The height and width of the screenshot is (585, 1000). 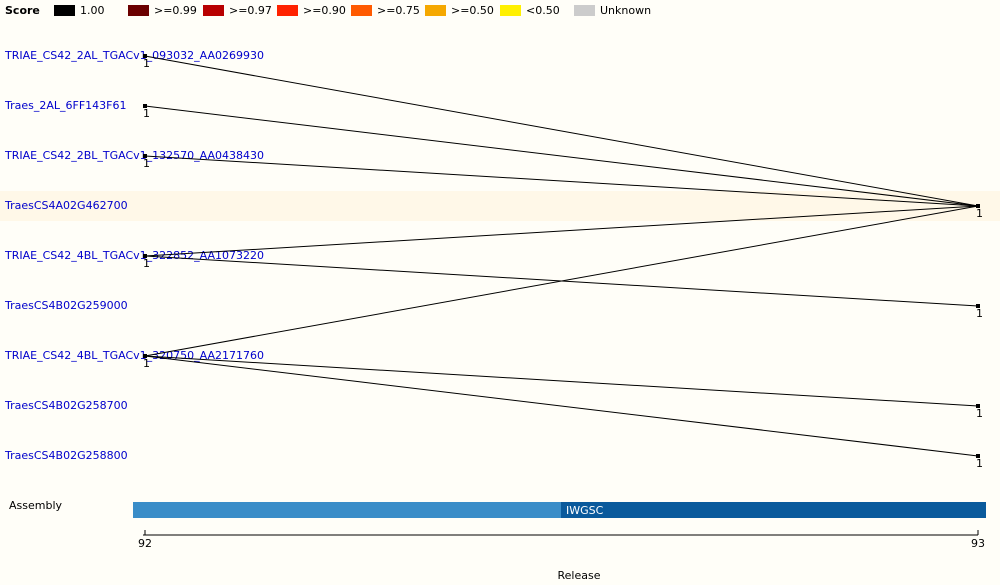 I want to click on id-link: TraesCS4B02G258800, so click(x=66, y=455).